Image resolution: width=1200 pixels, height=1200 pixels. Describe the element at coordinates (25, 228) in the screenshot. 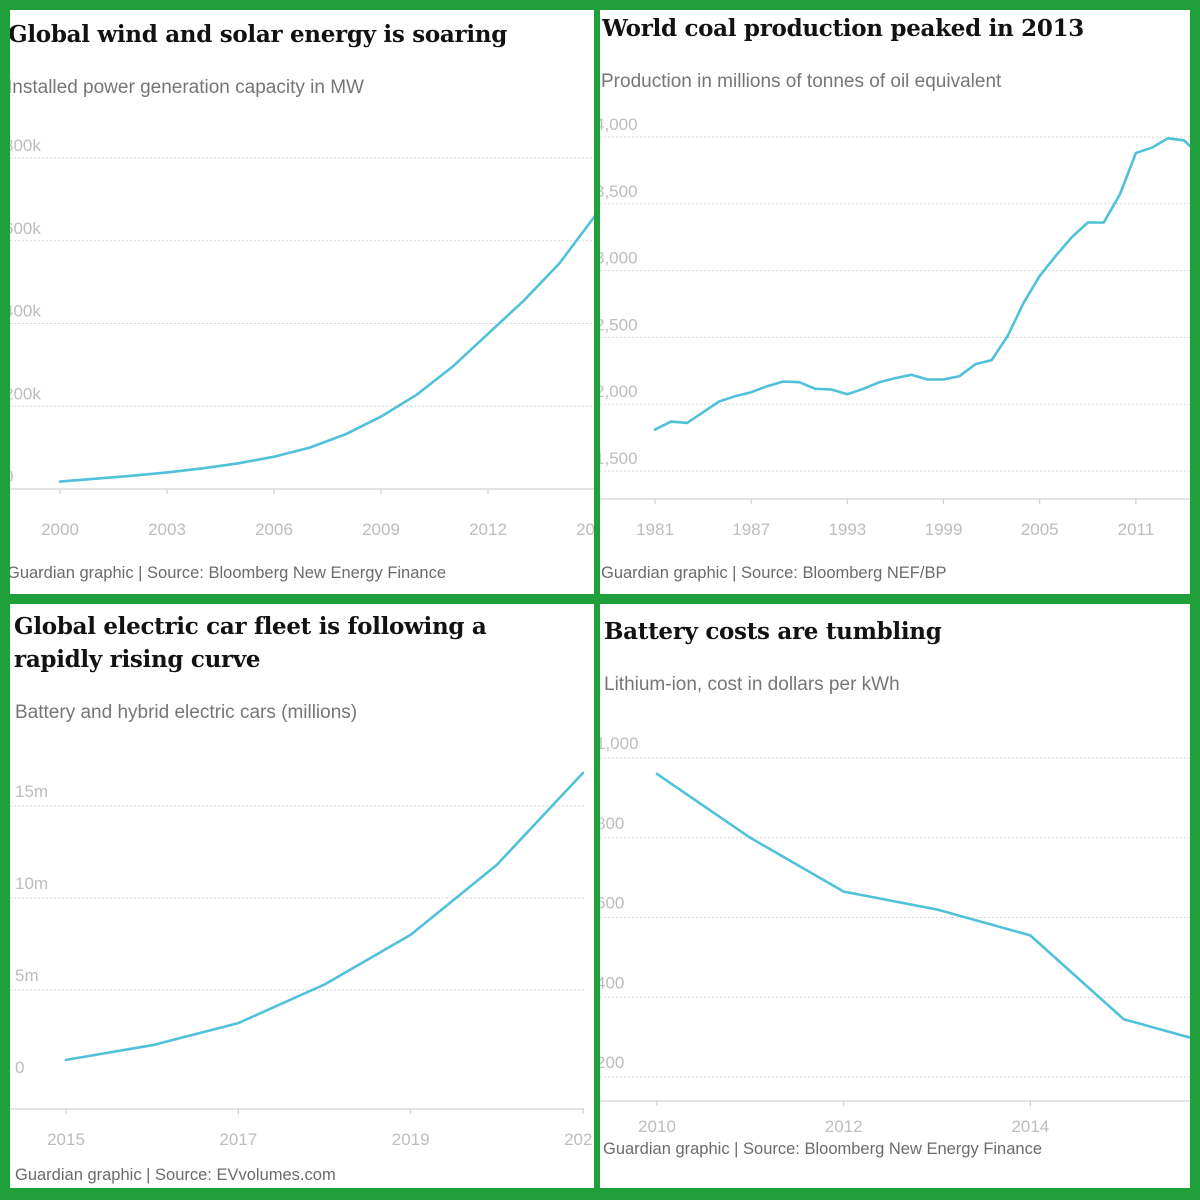

I see `y-tick-label: 600k` at that location.